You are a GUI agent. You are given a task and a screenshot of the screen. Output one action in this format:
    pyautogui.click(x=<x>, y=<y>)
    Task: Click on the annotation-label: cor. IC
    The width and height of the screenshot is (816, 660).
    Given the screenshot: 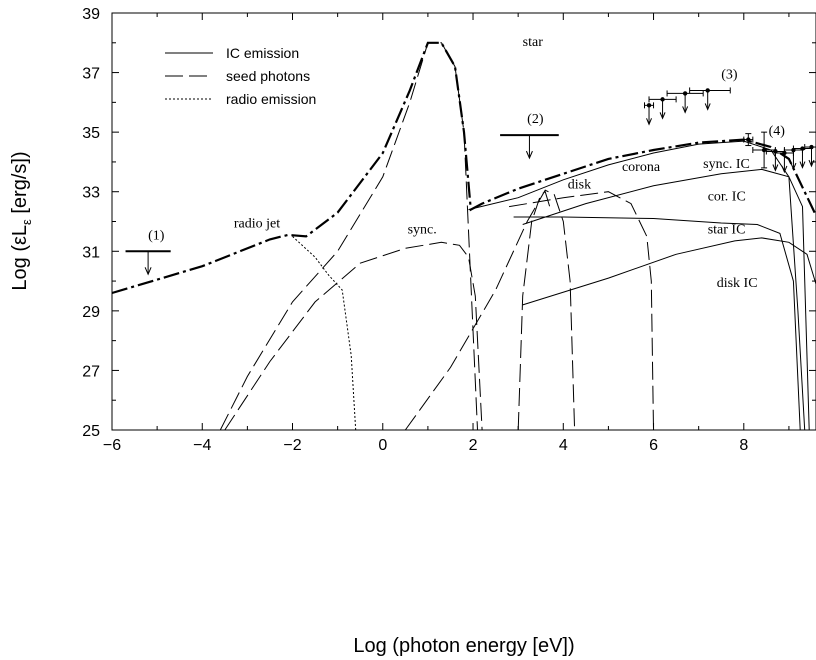 What is the action you would take?
    pyautogui.click(x=727, y=197)
    